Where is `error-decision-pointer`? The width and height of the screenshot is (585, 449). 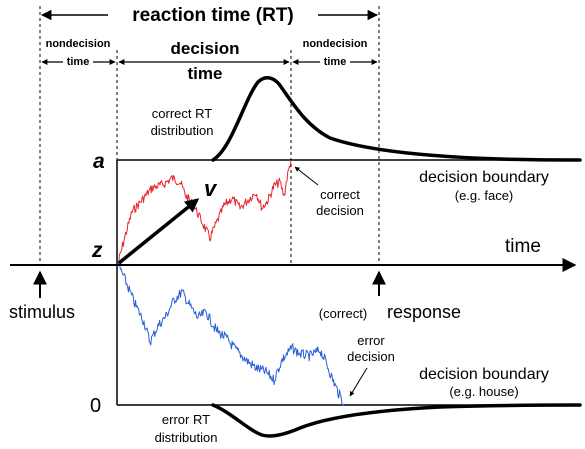 error-decision-pointer is located at coordinates (358, 382).